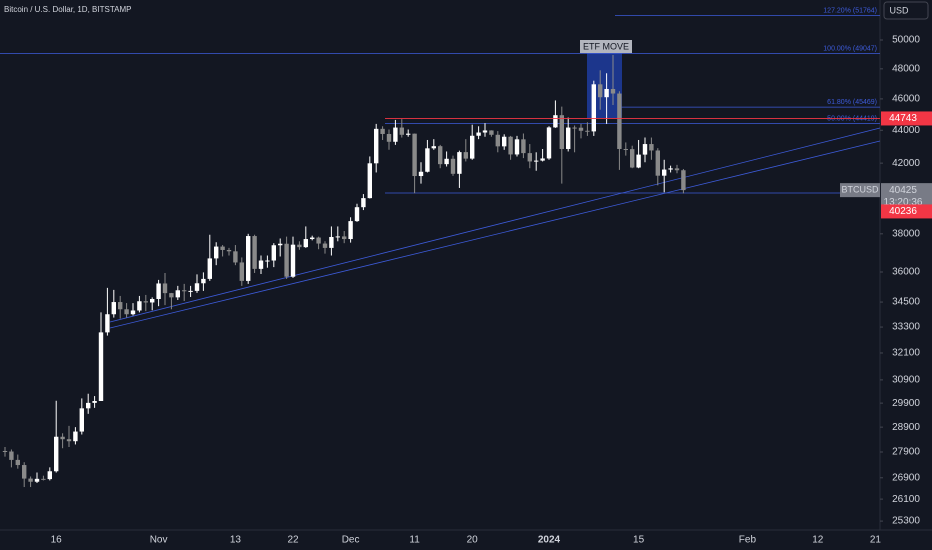  I want to click on y-tick-label: 48000, so click(906, 68).